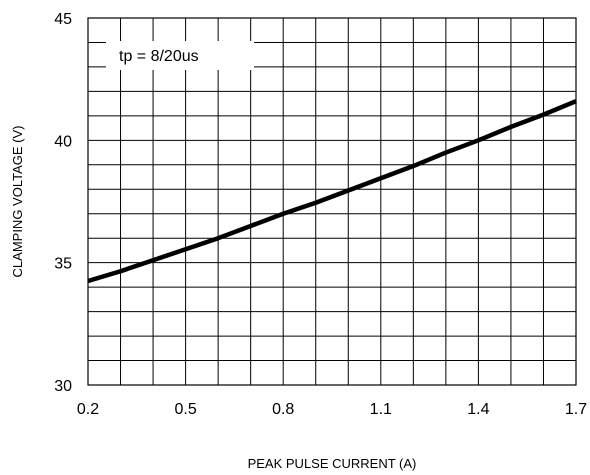 The height and width of the screenshot is (475, 590). I want to click on y-tick-label: 30, so click(63, 386).